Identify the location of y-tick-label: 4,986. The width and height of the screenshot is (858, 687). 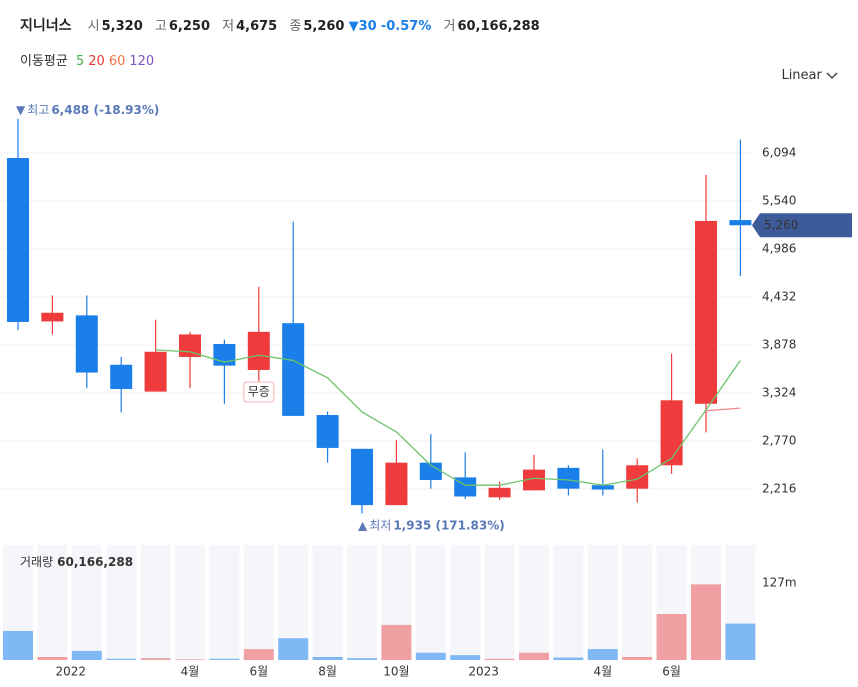
(779, 249).